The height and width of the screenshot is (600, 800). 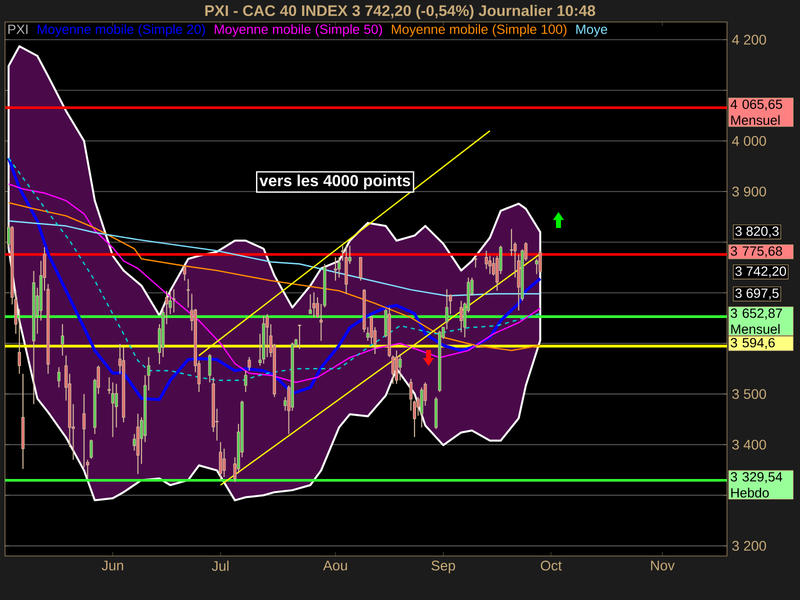 I want to click on ref-line-label: 3 594,6, so click(x=752, y=343).